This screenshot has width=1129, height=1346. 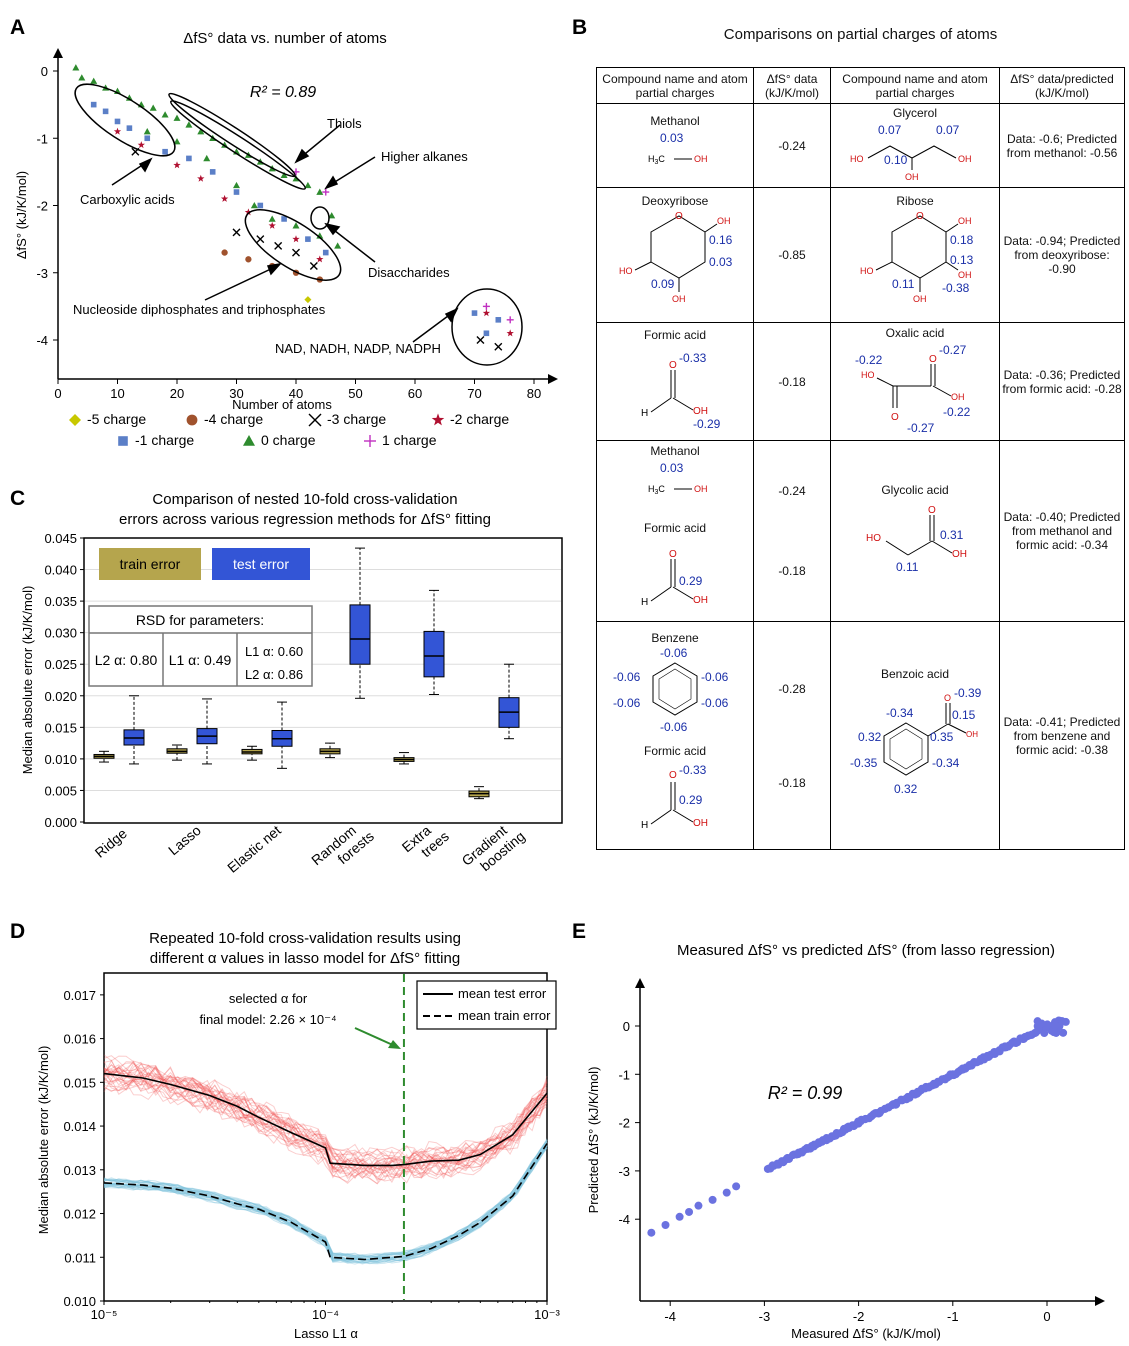 What do you see at coordinates (962, 260) in the screenshot?
I see `svg-text: 0.13` at bounding box center [962, 260].